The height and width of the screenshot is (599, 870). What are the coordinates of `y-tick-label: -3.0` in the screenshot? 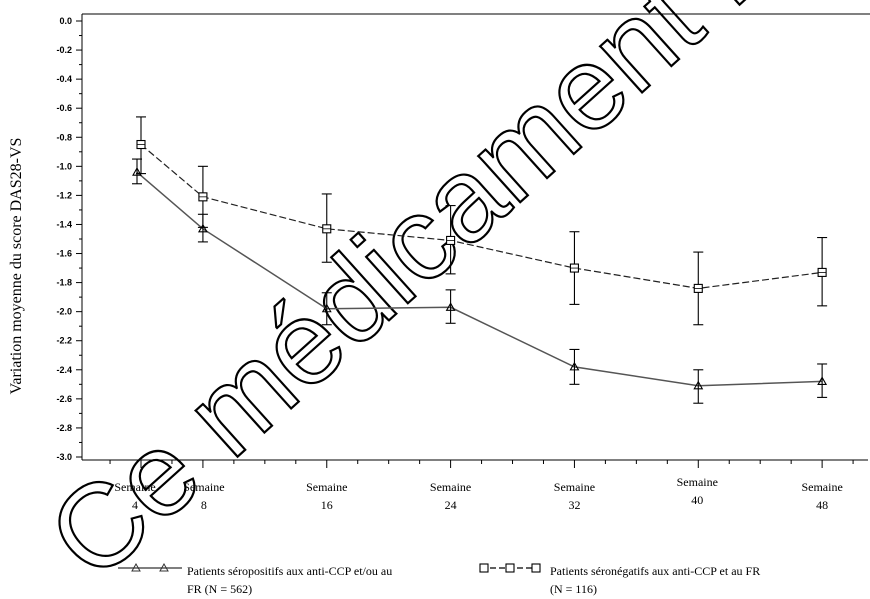 It's located at (64, 457).